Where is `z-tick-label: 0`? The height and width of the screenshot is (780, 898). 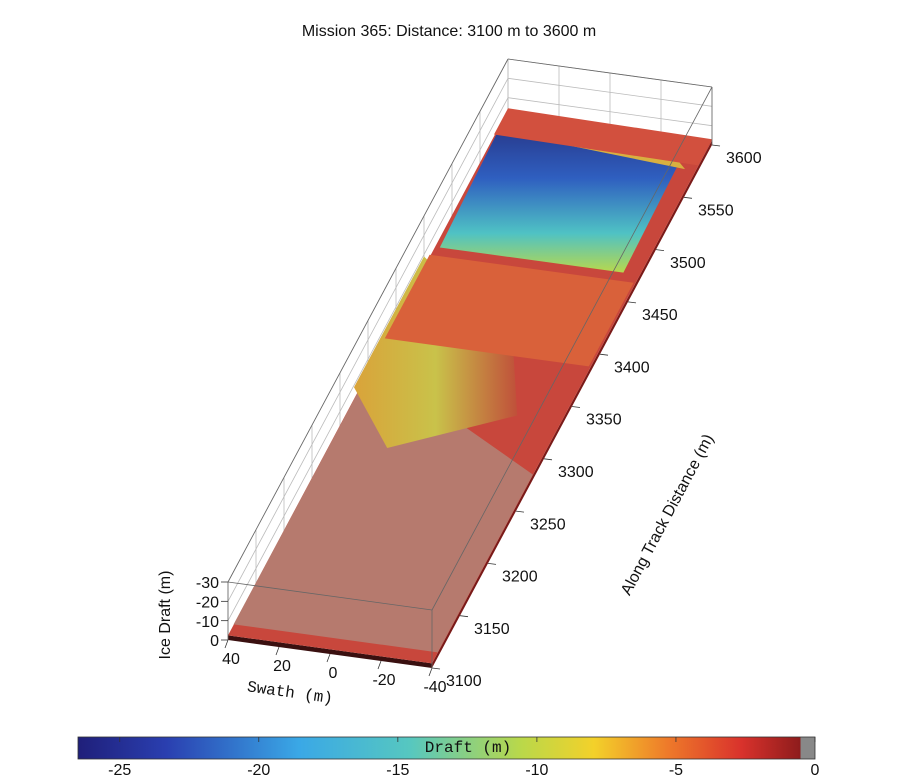 z-tick-label: 0 is located at coordinates (214, 641).